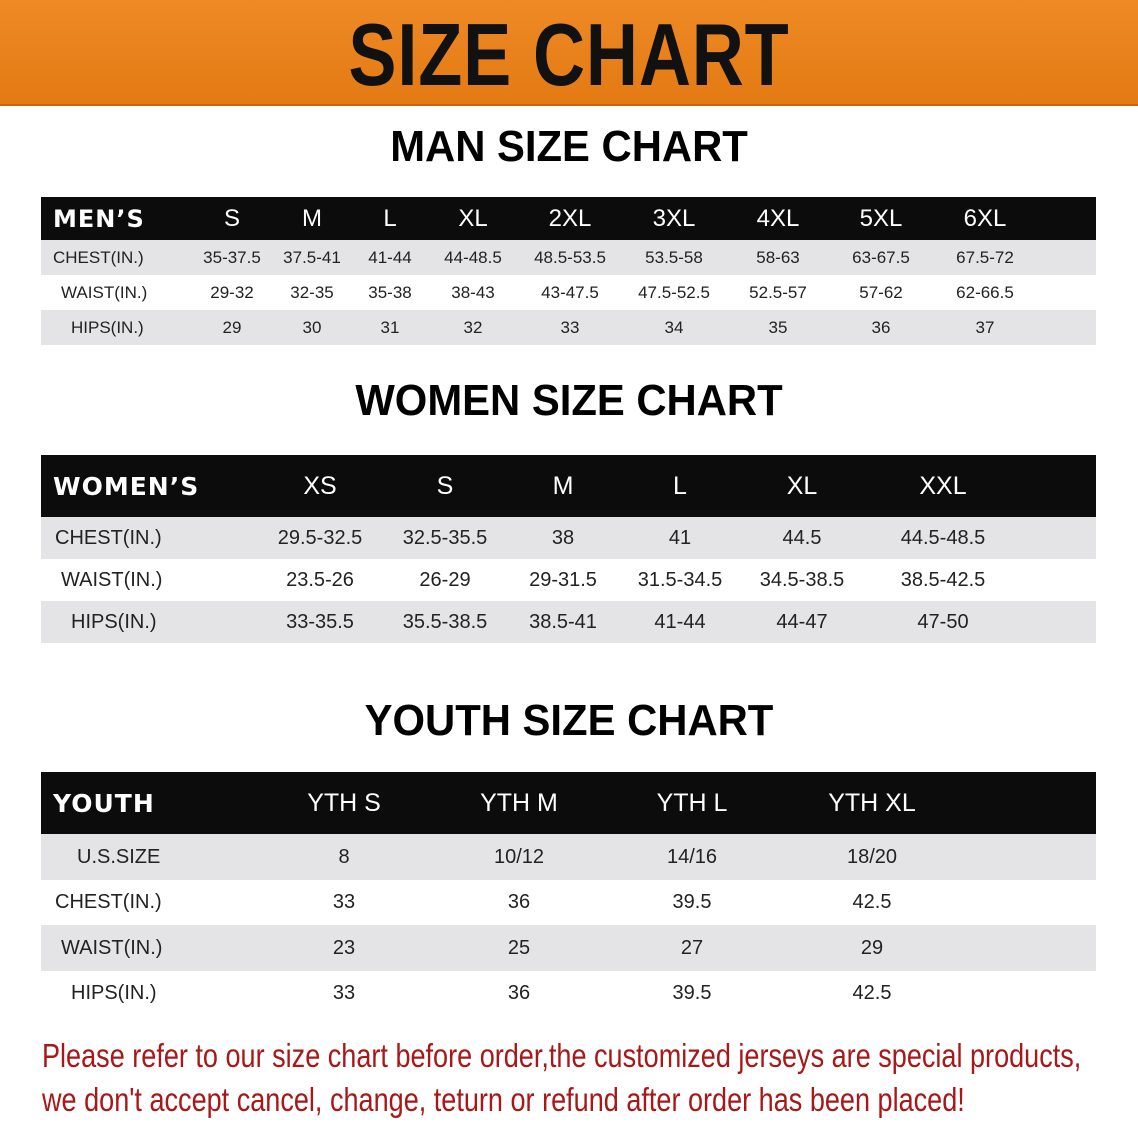 This screenshot has width=1138, height=1132. I want to click on size-header: S, so click(445, 485).